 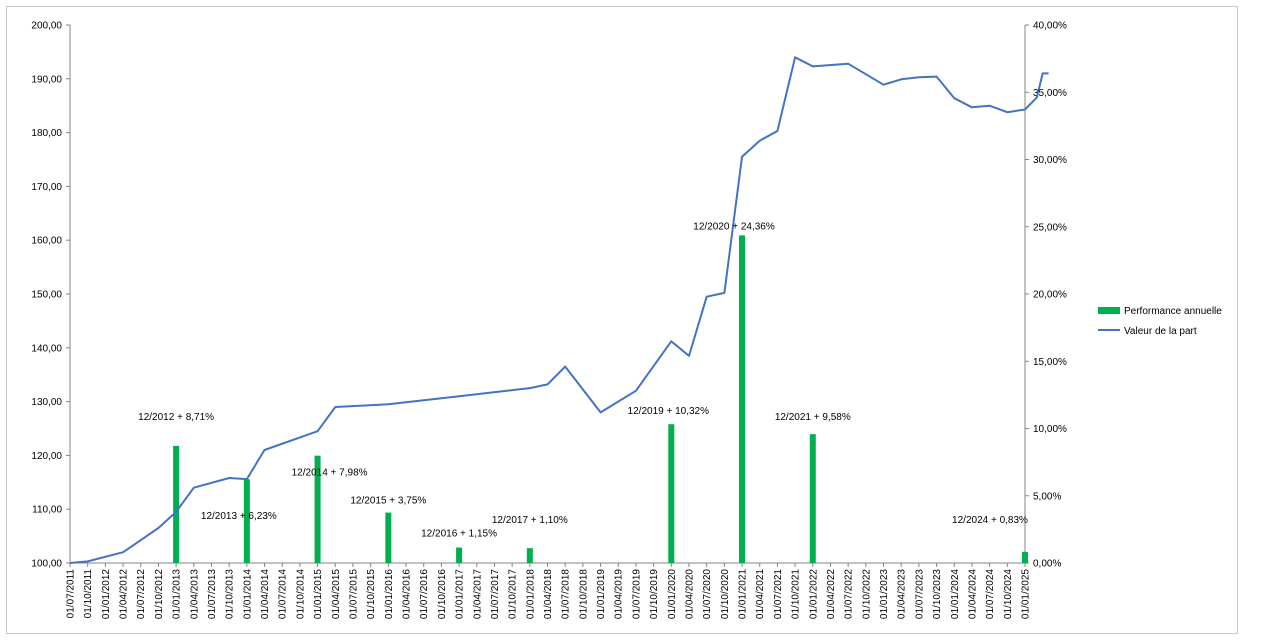 What do you see at coordinates (353, 594) in the screenshot?
I see `x-tick-label: 01/07/2015` at bounding box center [353, 594].